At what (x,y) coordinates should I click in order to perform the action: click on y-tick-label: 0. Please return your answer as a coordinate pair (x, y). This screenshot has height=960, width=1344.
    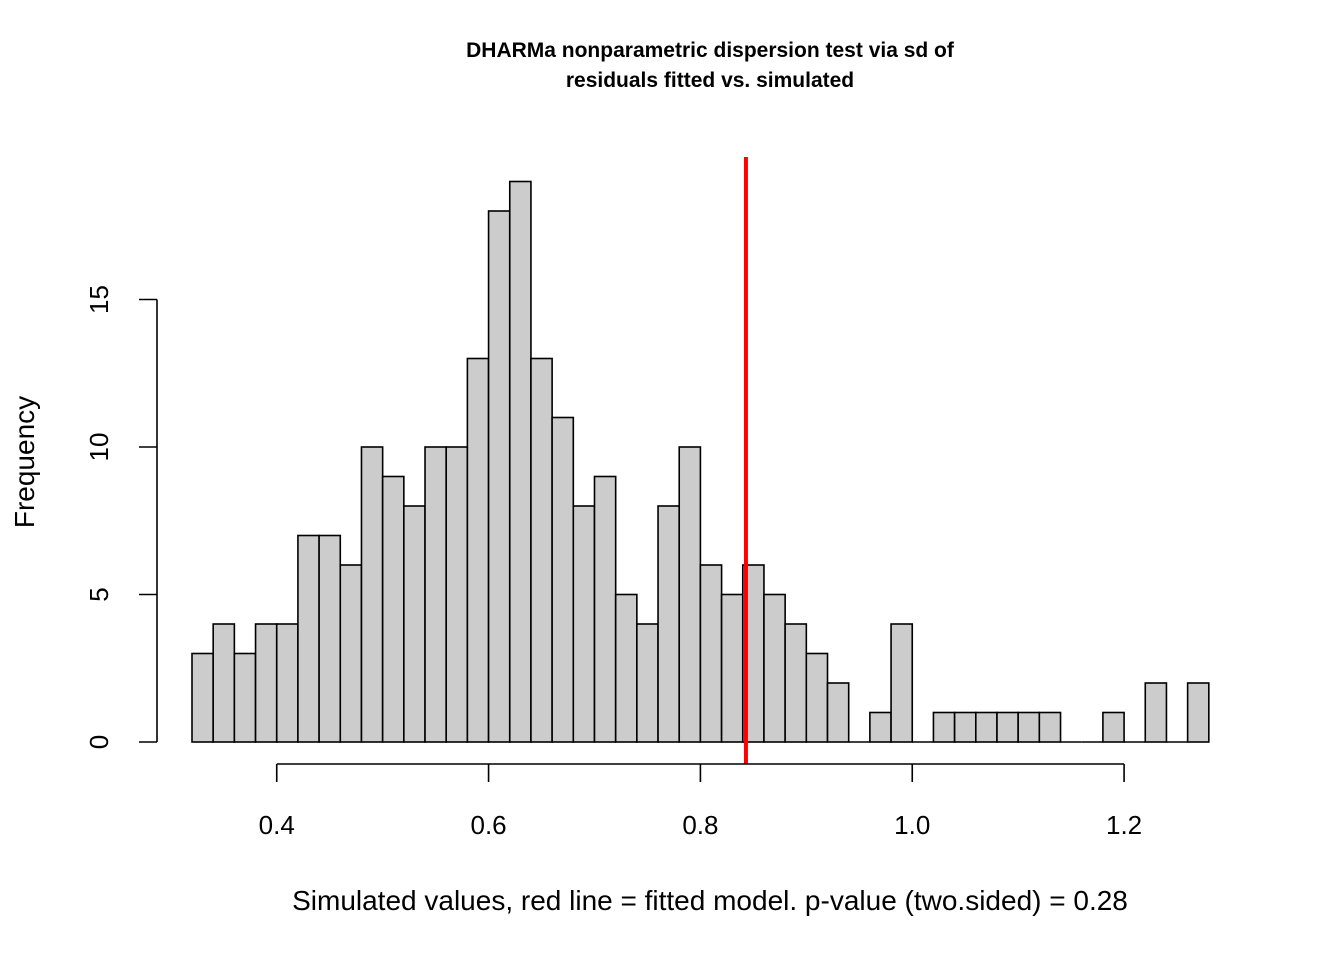
    Looking at the image, I should click on (99, 742).